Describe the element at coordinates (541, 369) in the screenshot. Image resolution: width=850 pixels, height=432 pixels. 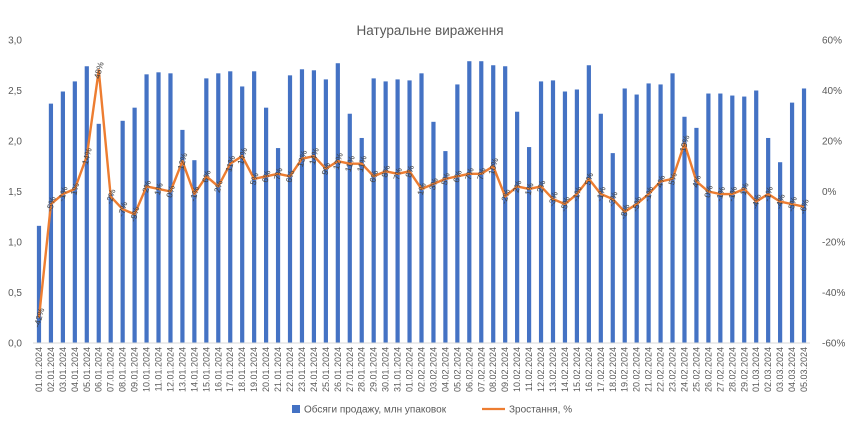
I see `x-tick-label: 12.02.2024` at that location.